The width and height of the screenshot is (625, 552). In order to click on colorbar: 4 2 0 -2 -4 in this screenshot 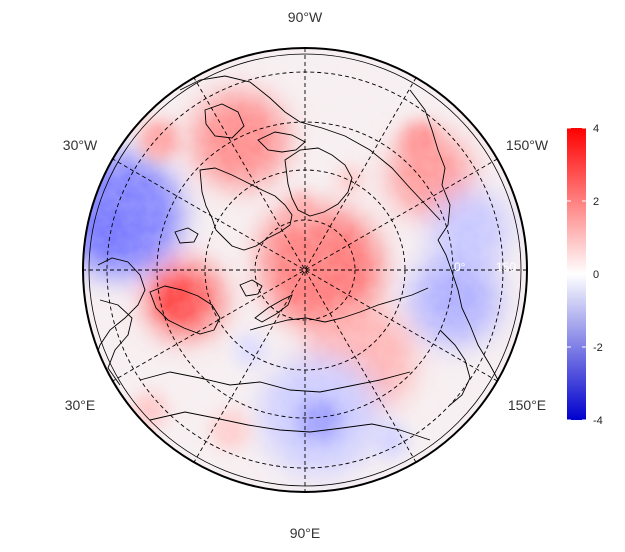, I will do `click(585, 275)`.